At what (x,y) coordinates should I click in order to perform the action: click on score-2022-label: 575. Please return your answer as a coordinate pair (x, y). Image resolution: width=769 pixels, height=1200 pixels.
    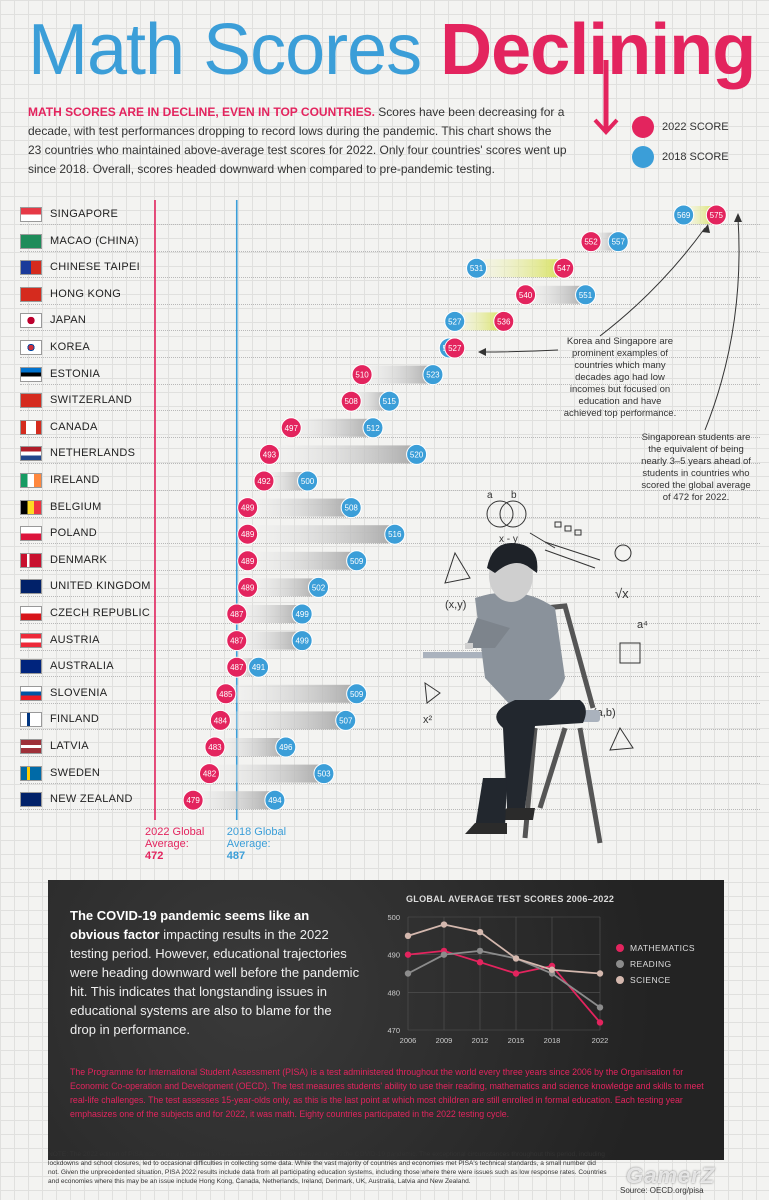
    Looking at the image, I should click on (717, 215).